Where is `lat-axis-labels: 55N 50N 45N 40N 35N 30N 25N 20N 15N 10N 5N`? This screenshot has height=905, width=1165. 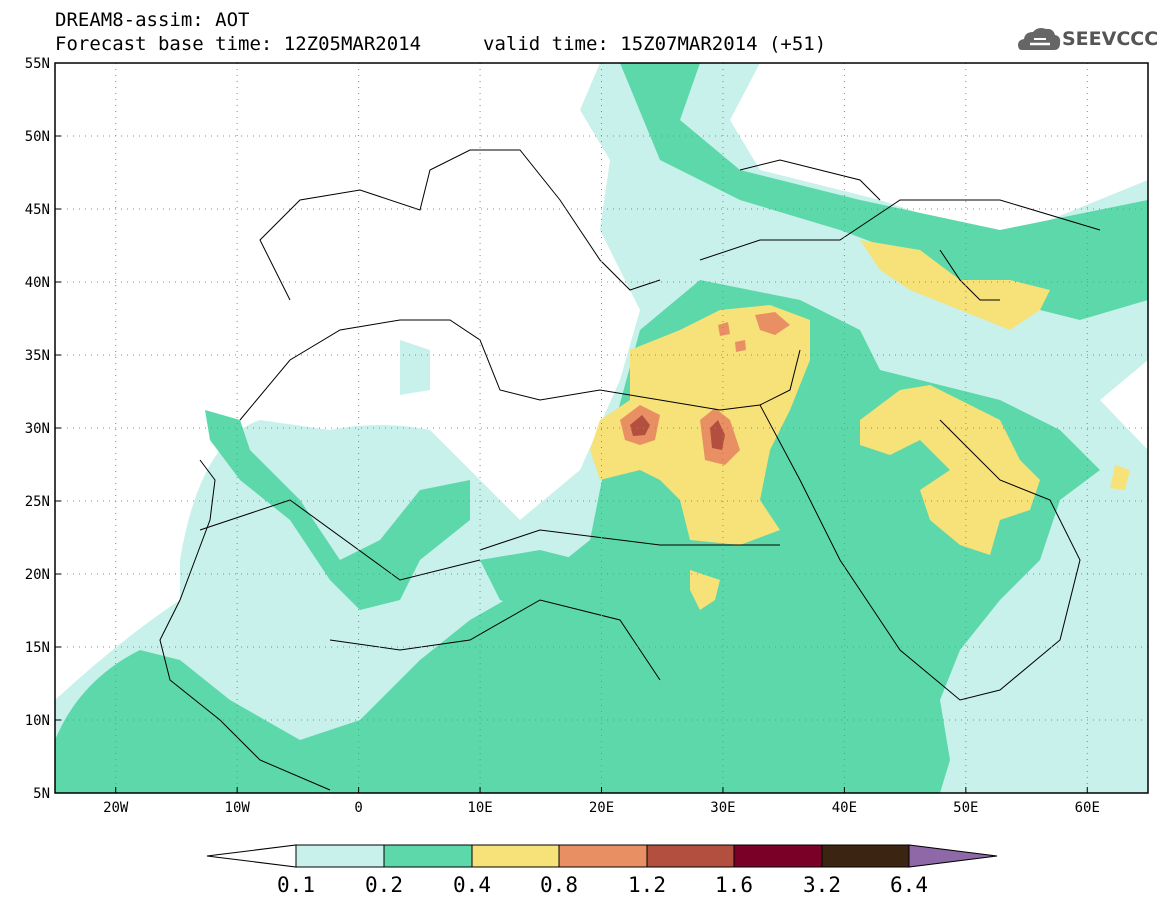
lat-axis-labels: 55N 50N 45N 40N 35N 30N 25N 20N 15N 10N 5N is located at coordinates (37, 429).